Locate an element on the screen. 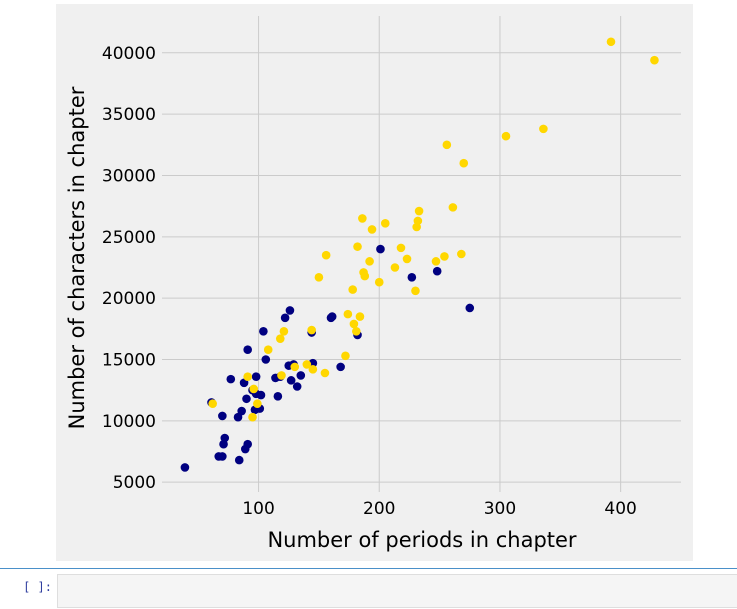 The width and height of the screenshot is (737, 609). y-tick-label: 40000 is located at coordinates (129, 54).